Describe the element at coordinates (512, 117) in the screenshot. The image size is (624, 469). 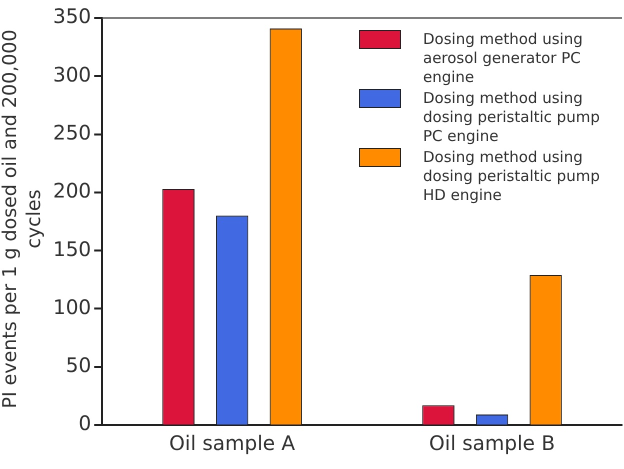
I see `legend-label: Dosing method using dosing peristaltic pump PC engine` at that location.